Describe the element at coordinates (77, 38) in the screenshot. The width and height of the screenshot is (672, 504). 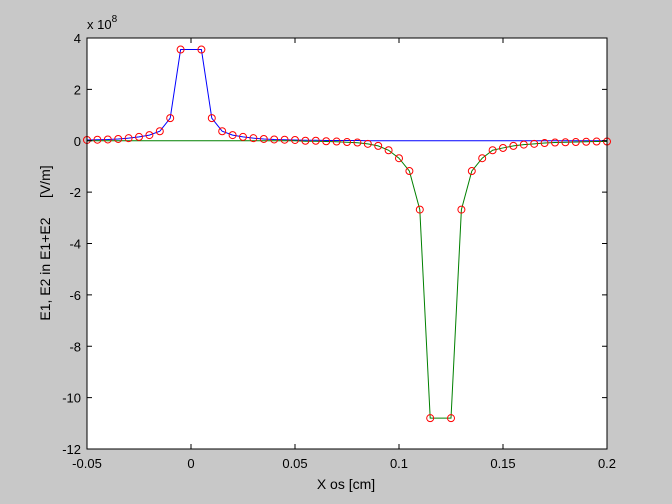
I see `y-tick-label: 4` at that location.